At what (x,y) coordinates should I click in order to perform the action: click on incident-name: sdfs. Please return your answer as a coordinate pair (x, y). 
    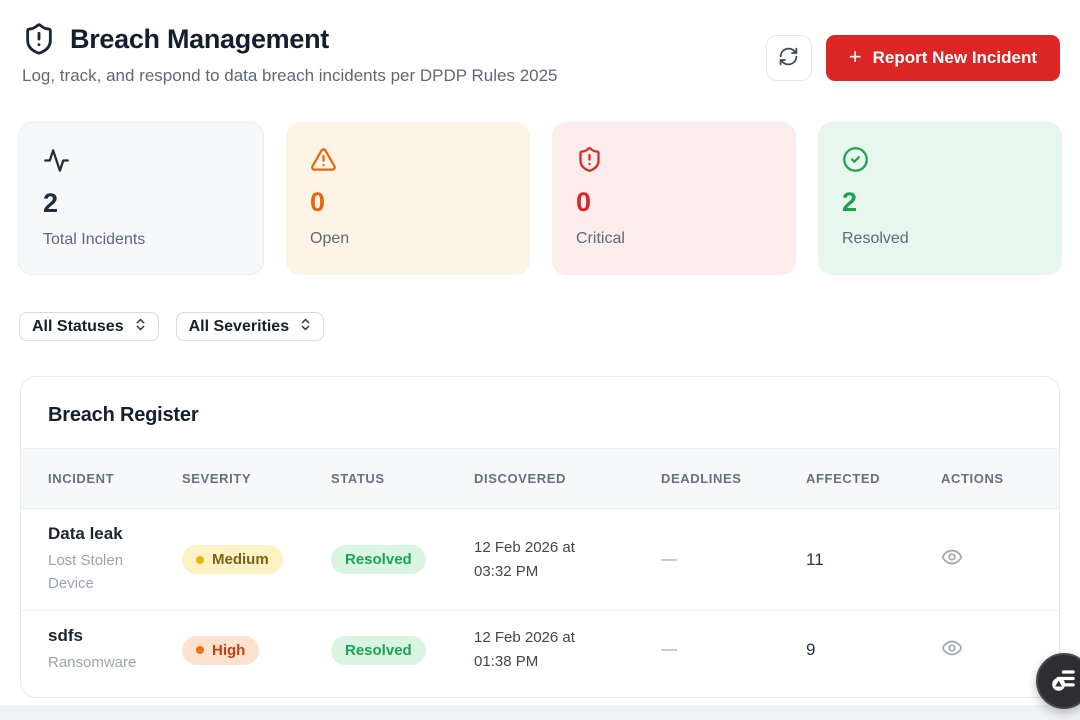
    Looking at the image, I should click on (65, 636).